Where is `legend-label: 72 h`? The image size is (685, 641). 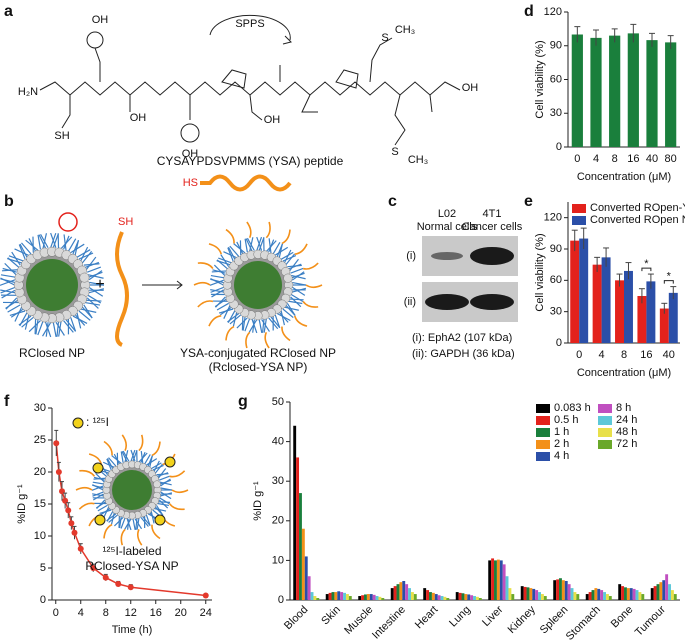 legend-label: 72 h is located at coordinates (626, 444).